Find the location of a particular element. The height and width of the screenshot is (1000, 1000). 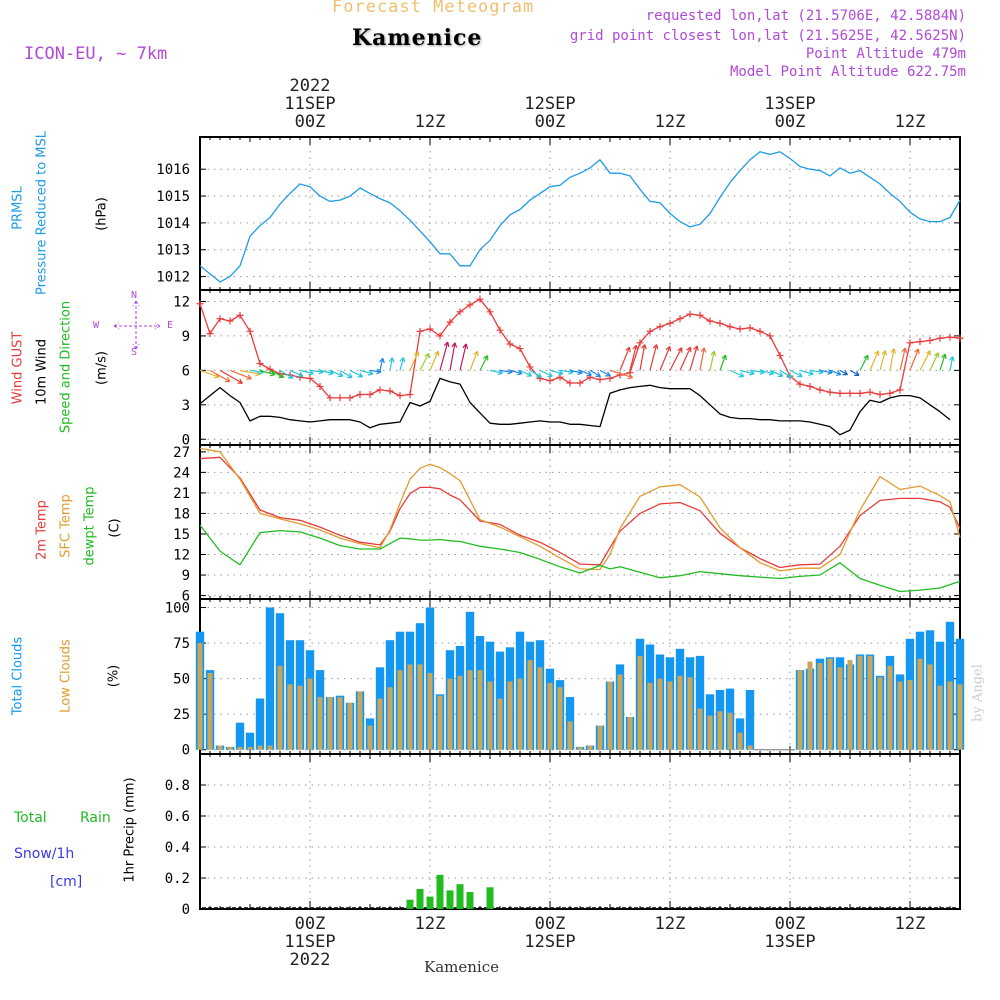

y-tick-label: 0.4 is located at coordinates (177, 848).